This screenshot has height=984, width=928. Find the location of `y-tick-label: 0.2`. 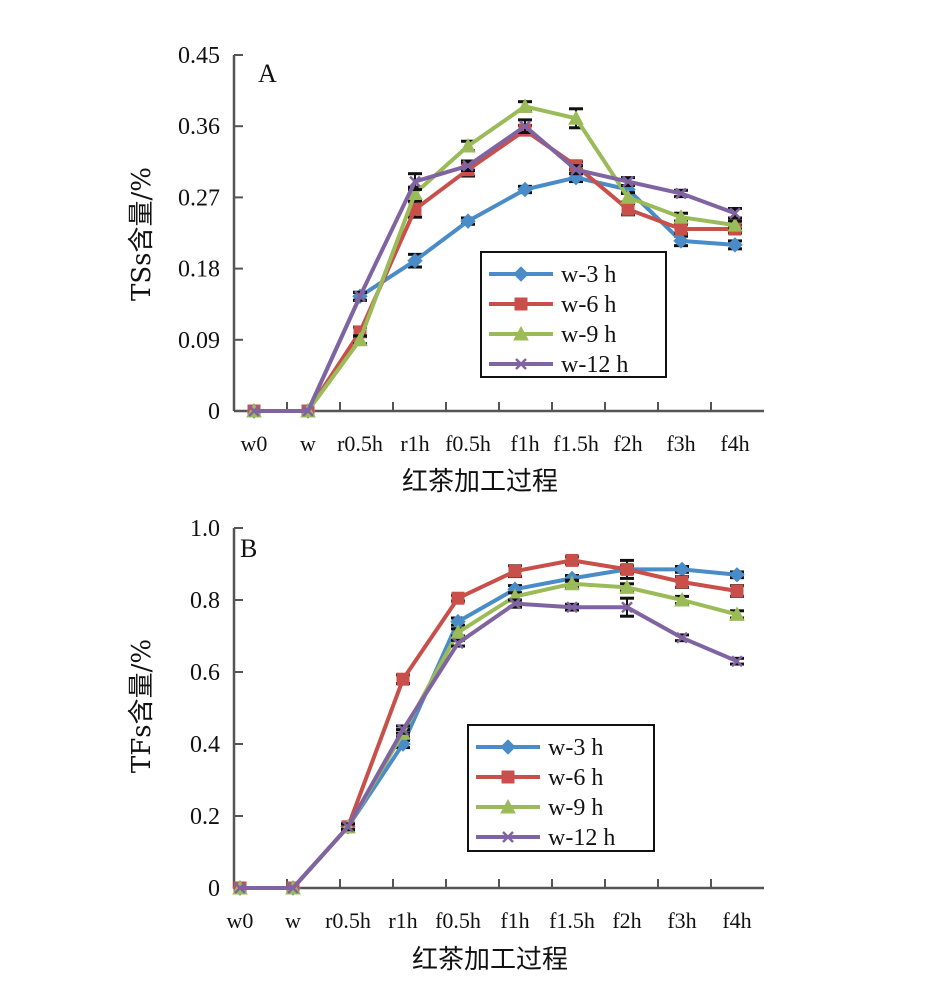

y-tick-label: 0.2 is located at coordinates (205, 817).